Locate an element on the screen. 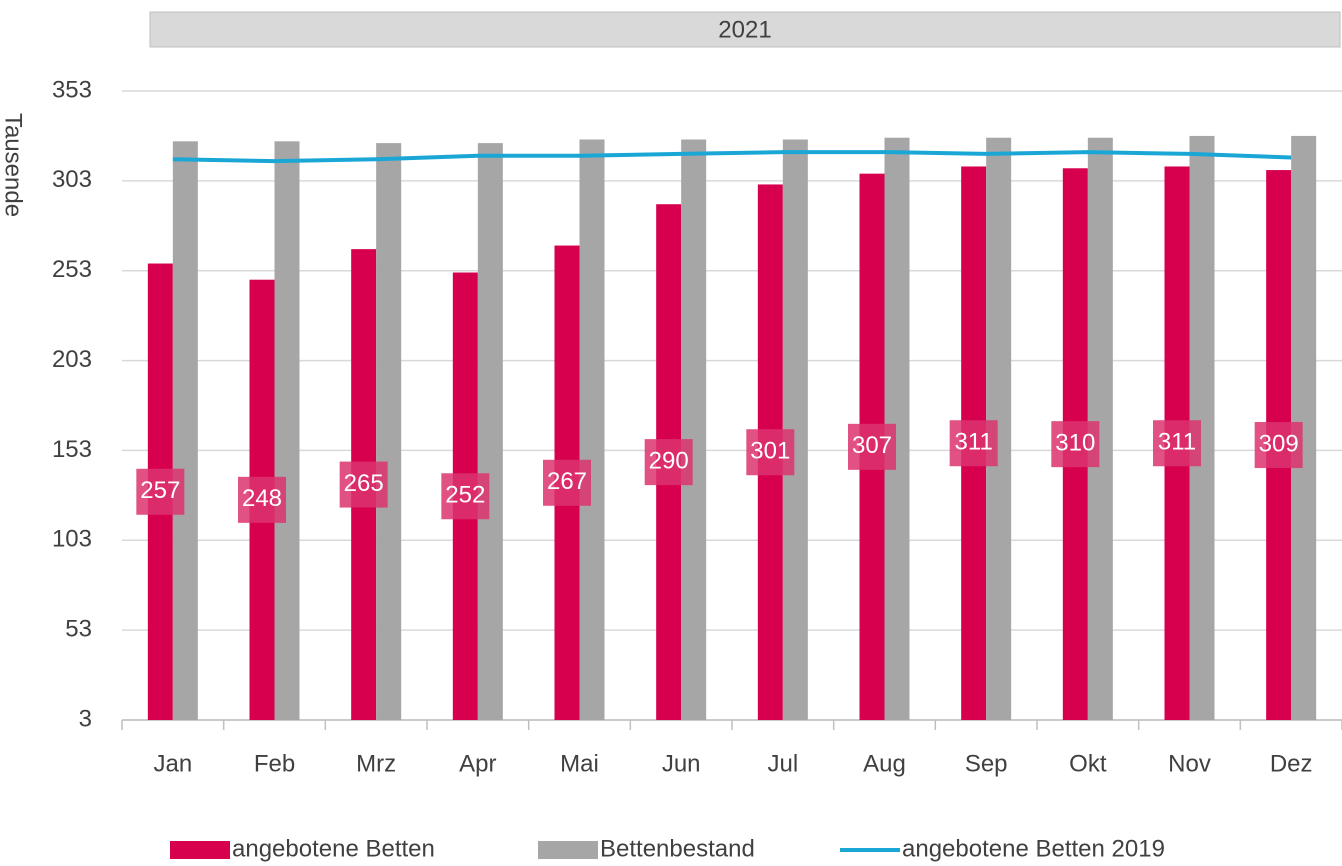 The height and width of the screenshot is (866, 1342). x-tick-label: Apr is located at coordinates (477, 763).